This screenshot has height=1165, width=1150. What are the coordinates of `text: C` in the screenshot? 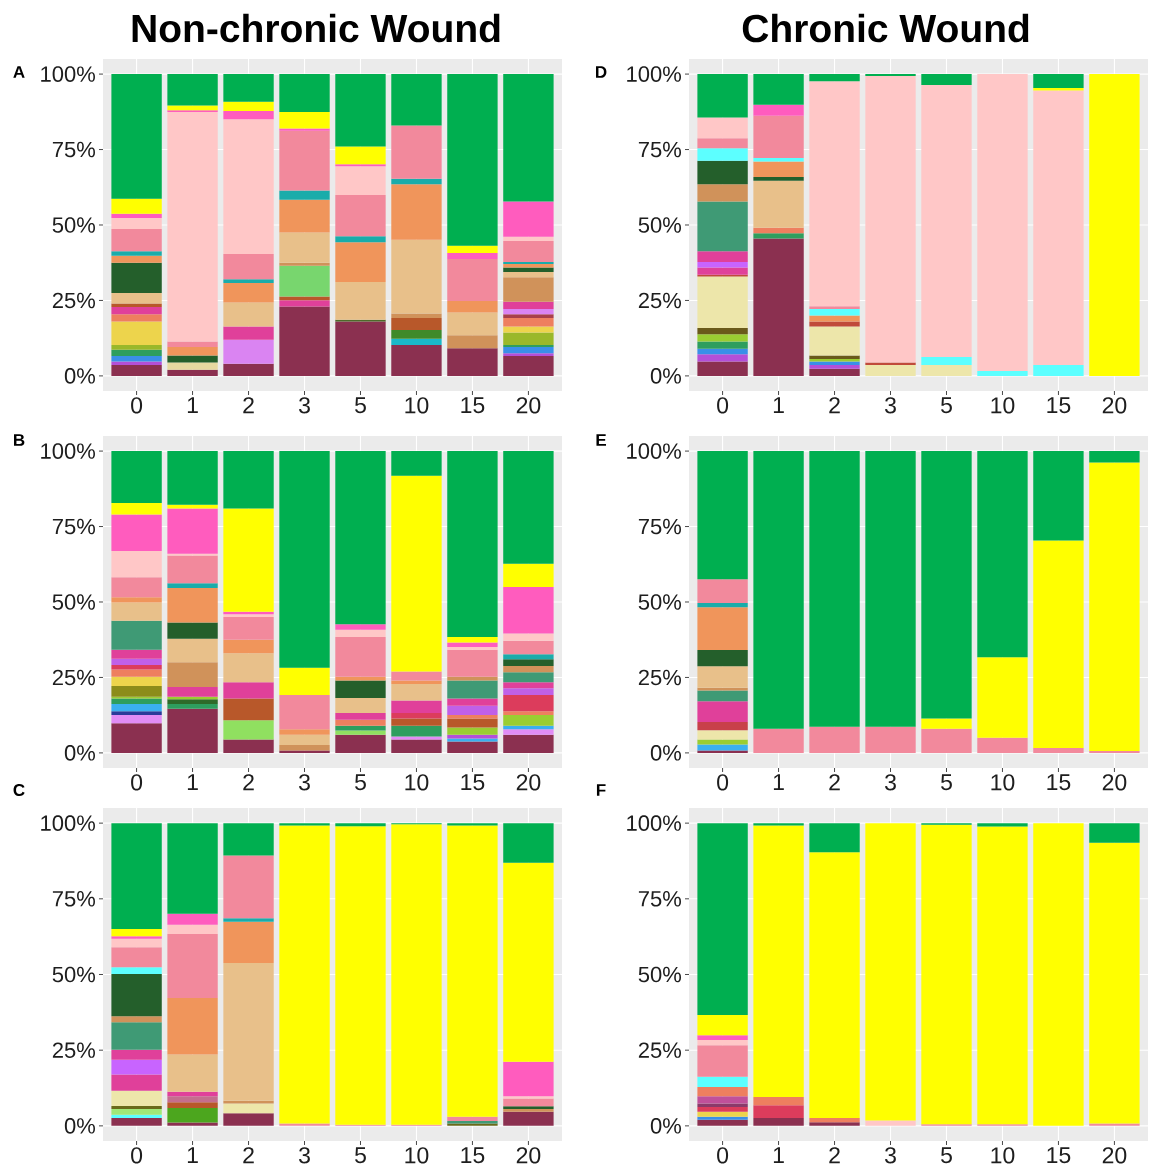 It's located at (19, 790).